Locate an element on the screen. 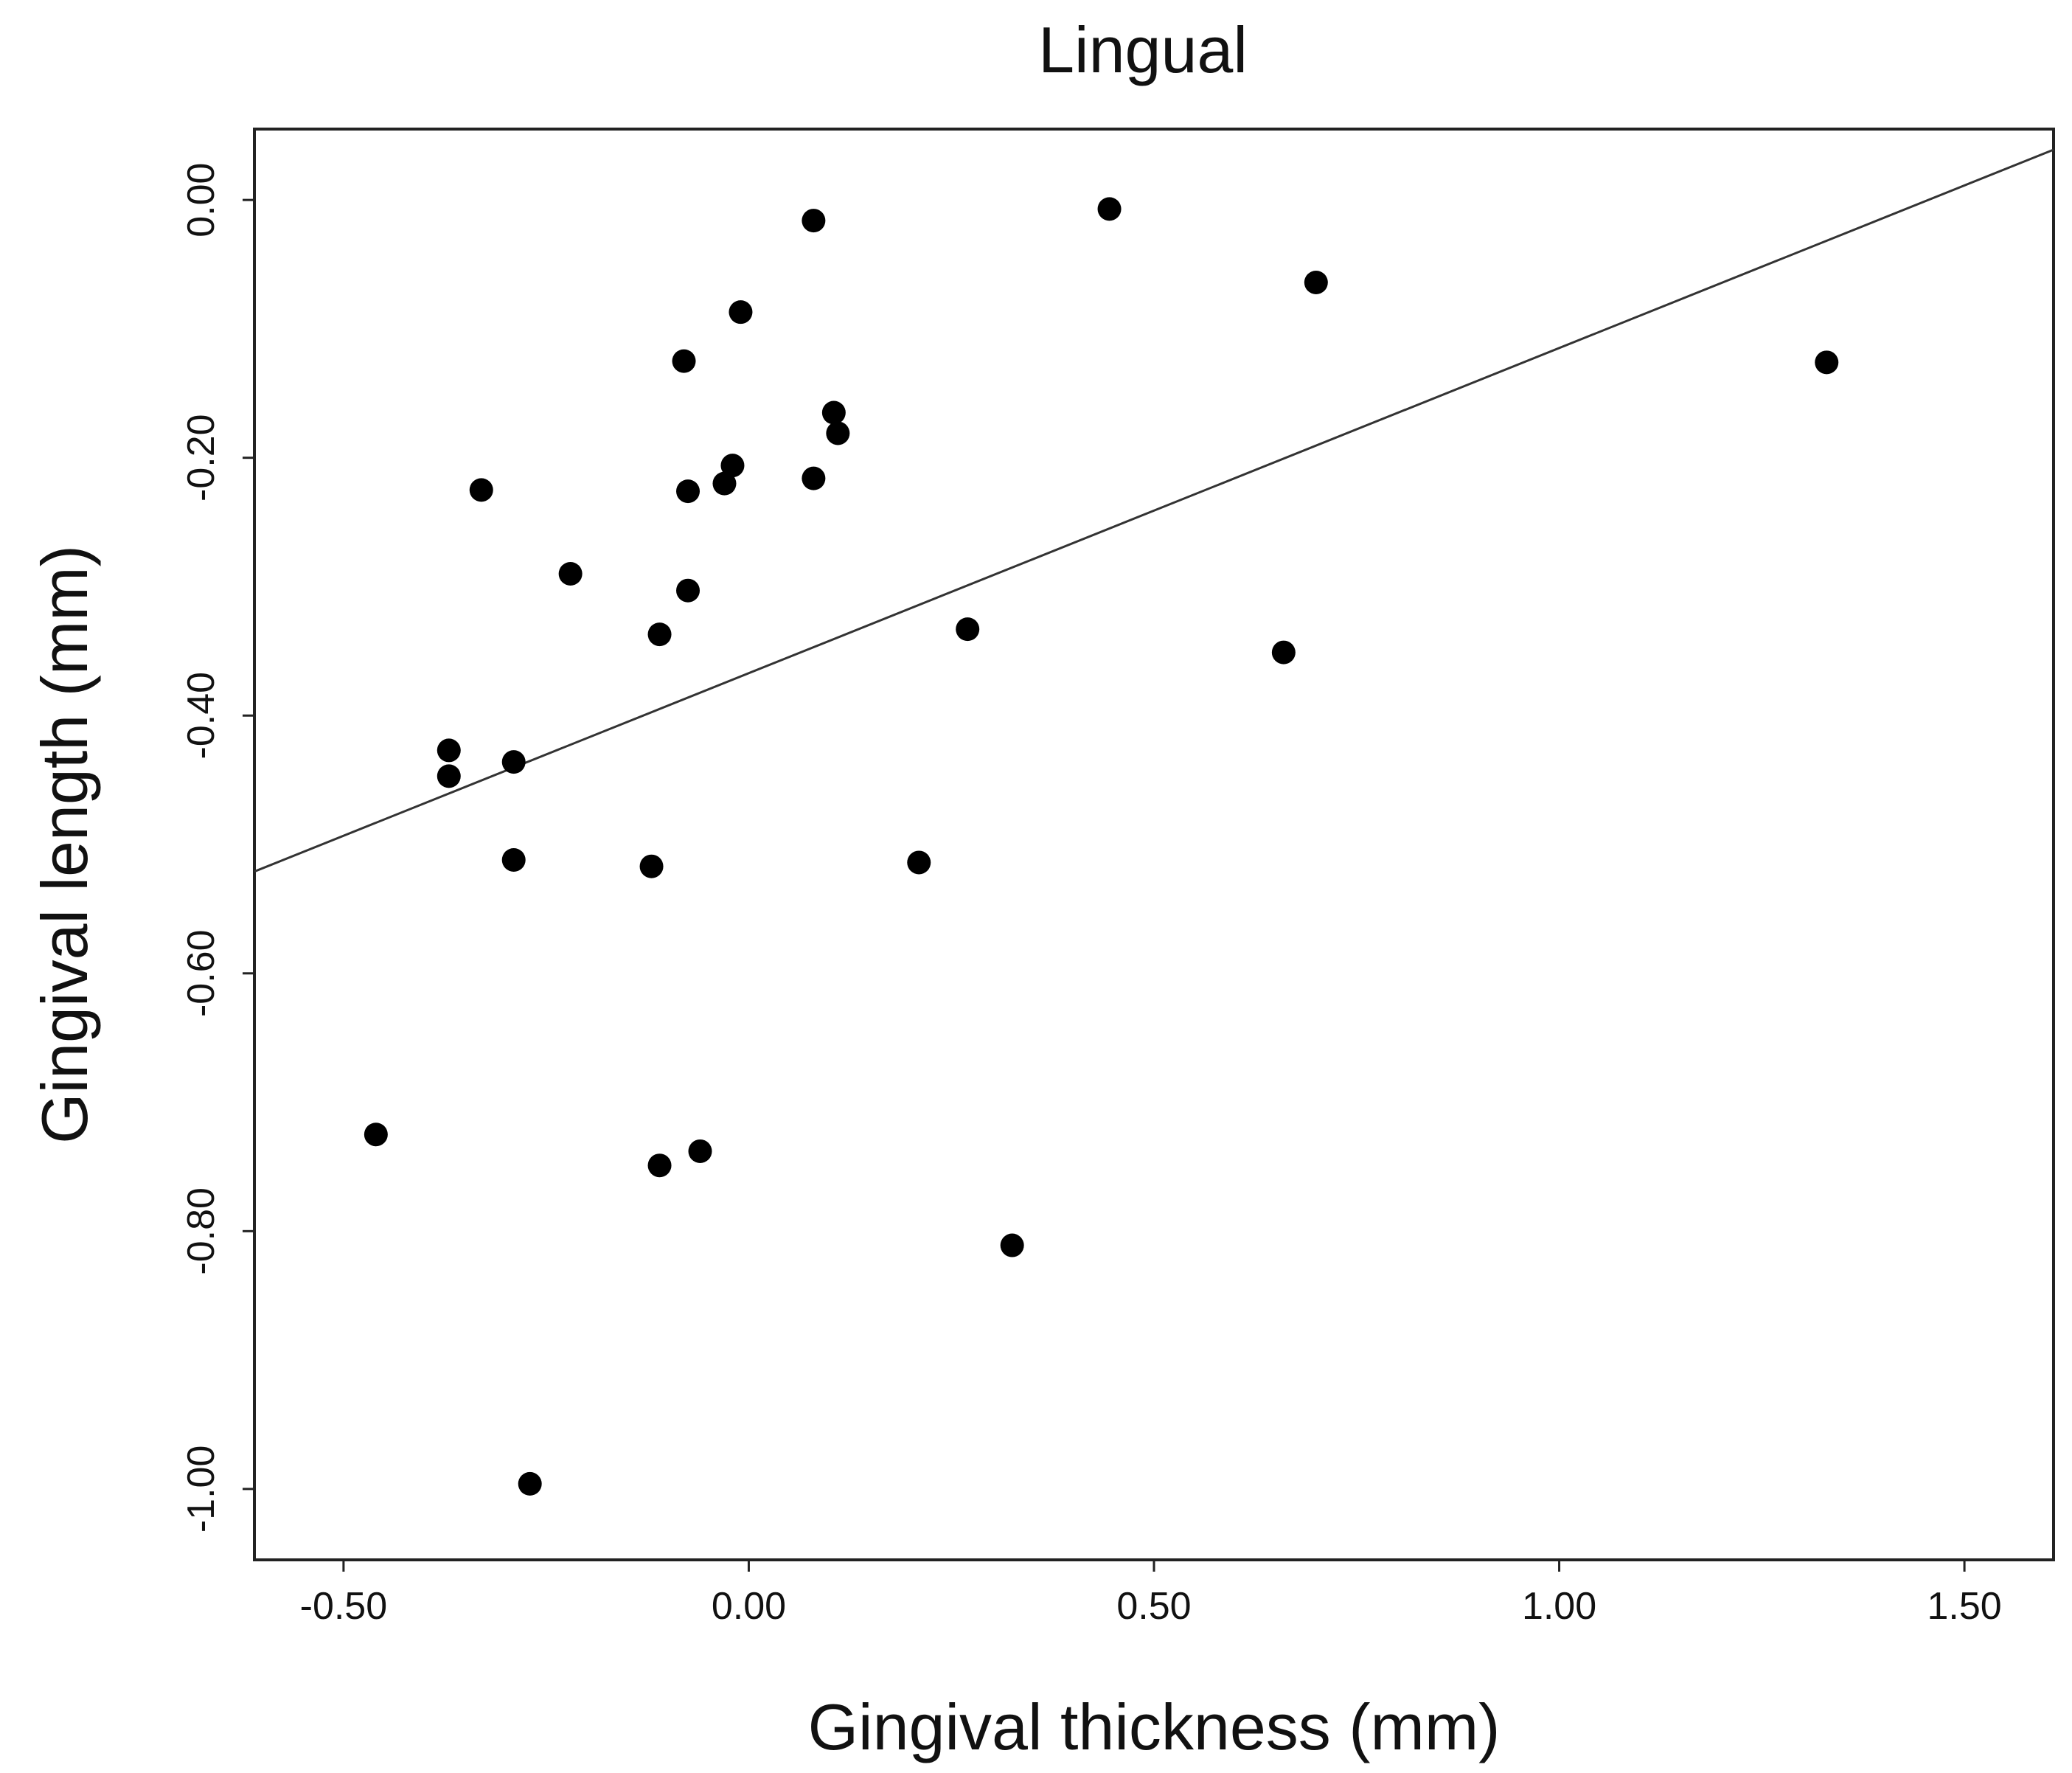  y-tick-label: -0.20 is located at coordinates (201, 458).